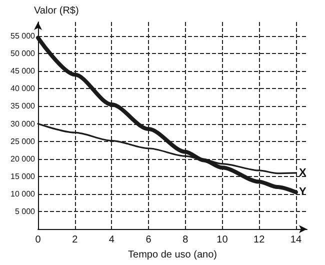 The height and width of the screenshot is (265, 325). Describe the element at coordinates (23, 106) in the screenshot. I see `y-tick-label: 35 000` at that location.